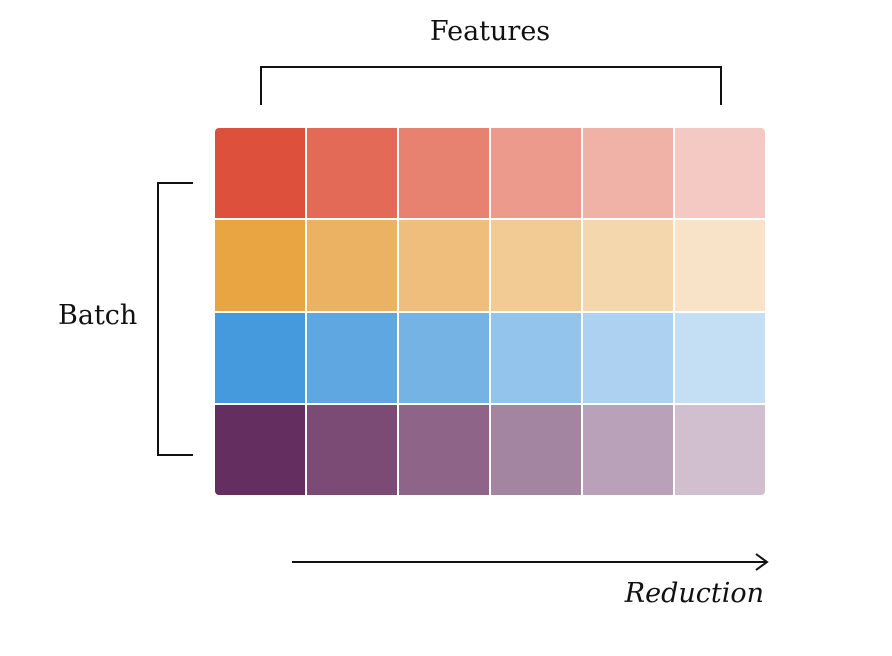 This screenshot has height=656, width=892. Describe the element at coordinates (444, 265) in the screenshot. I see `grid-cell-r2-c3` at that location.